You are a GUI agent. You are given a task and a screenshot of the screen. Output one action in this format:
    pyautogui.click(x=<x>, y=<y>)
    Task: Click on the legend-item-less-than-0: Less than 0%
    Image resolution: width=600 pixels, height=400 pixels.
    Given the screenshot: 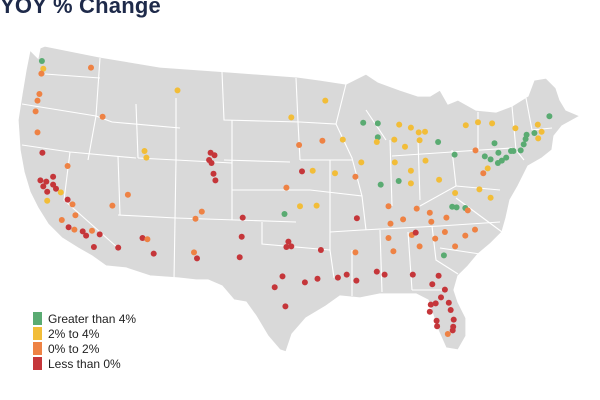 What is the action you would take?
    pyautogui.click(x=84, y=363)
    